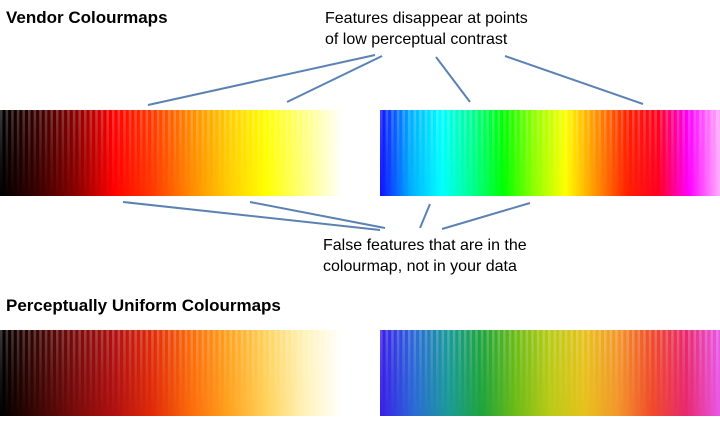 This screenshot has height=426, width=720. I want to click on vendor-heat-colourmap, so click(171, 153).